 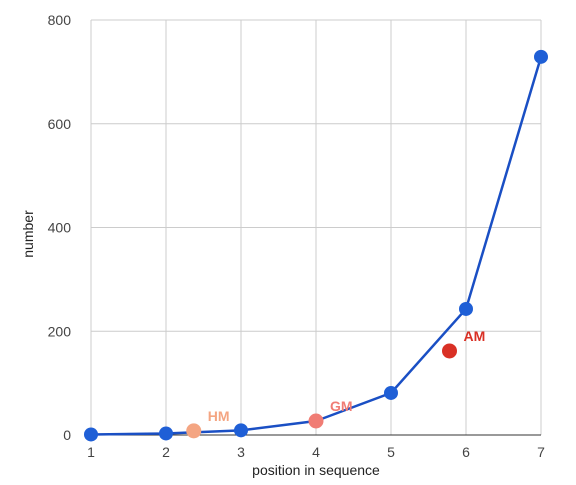 I want to click on y-tick-label: 0, so click(x=67, y=435).